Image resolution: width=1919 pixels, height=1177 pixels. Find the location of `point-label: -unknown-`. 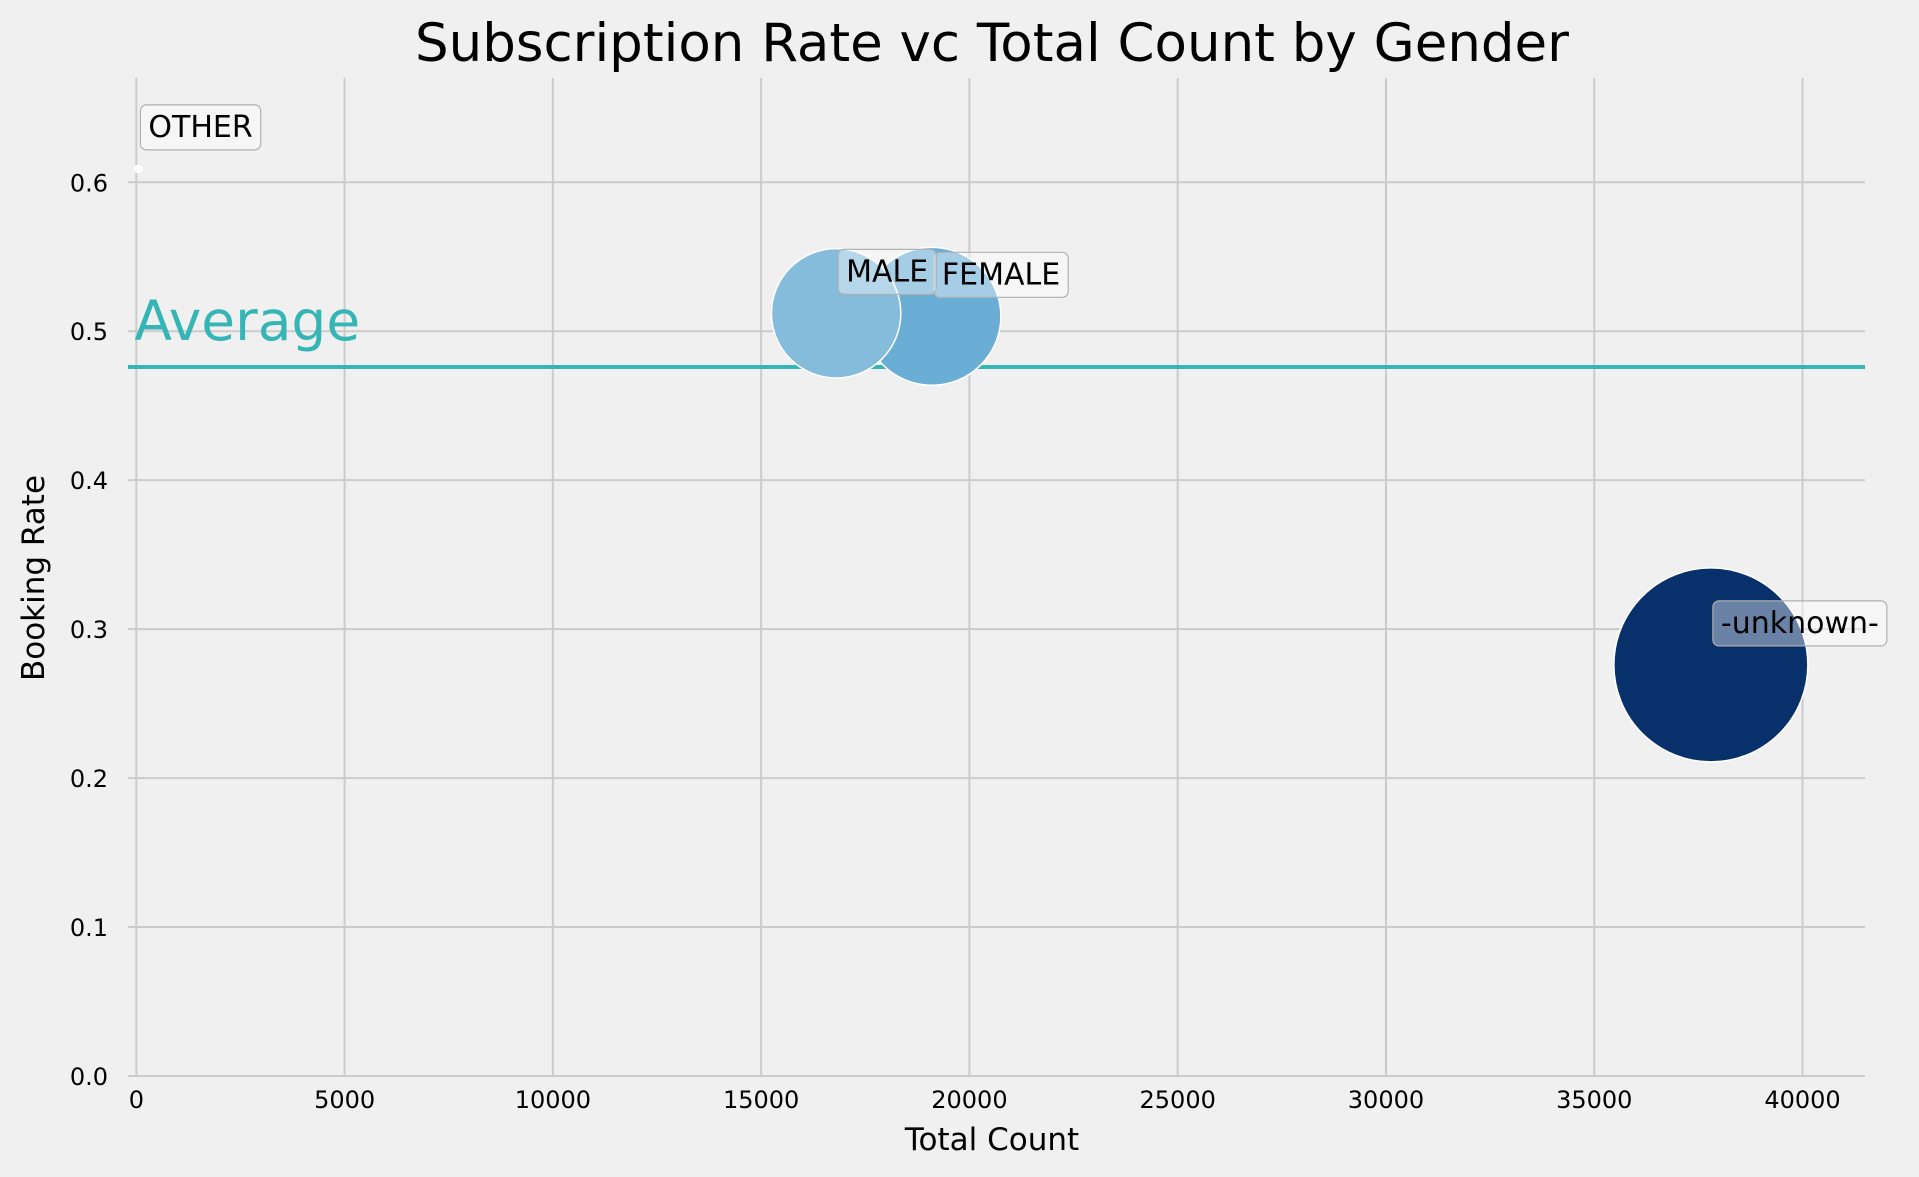

point-label: -unknown- is located at coordinates (1800, 623).